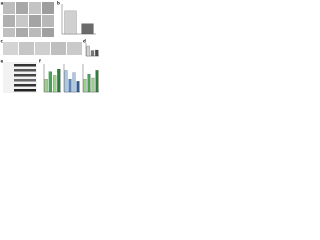 Image resolution: width=320 pixels, height=240 pixels. I want to click on figure: a b c d e f, so click(50, 47).